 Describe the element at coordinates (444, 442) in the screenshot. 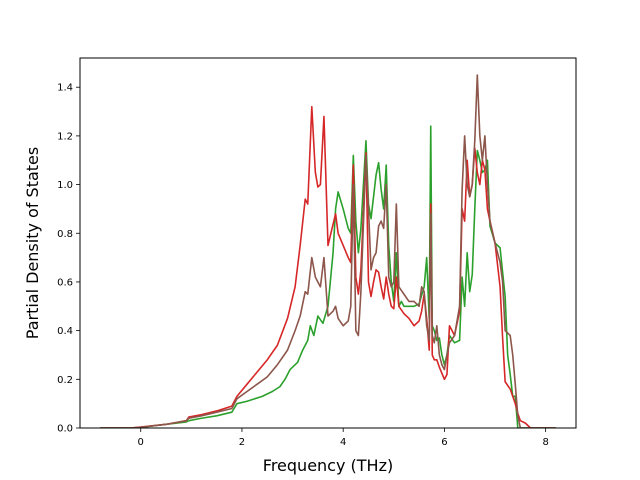

I see `x-tick-label: 6` at that location.